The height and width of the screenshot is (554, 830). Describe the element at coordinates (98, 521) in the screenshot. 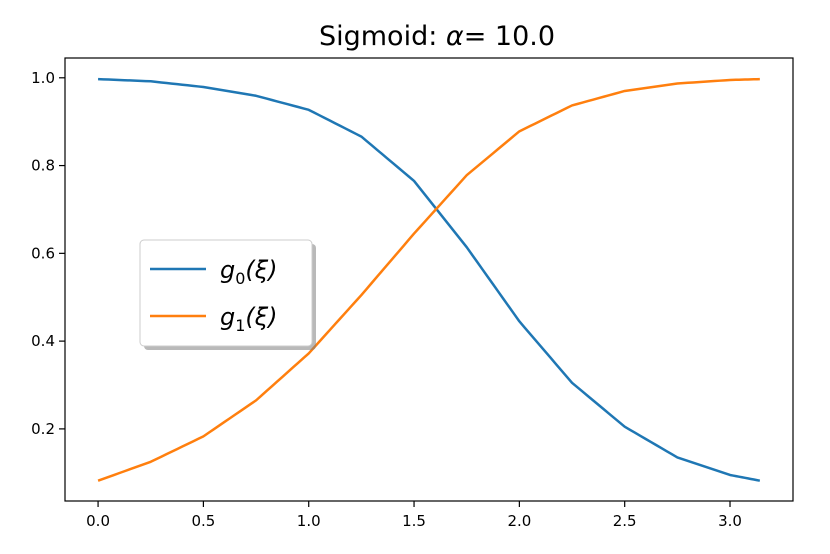

I see `x-tick-label: 0.0` at that location.